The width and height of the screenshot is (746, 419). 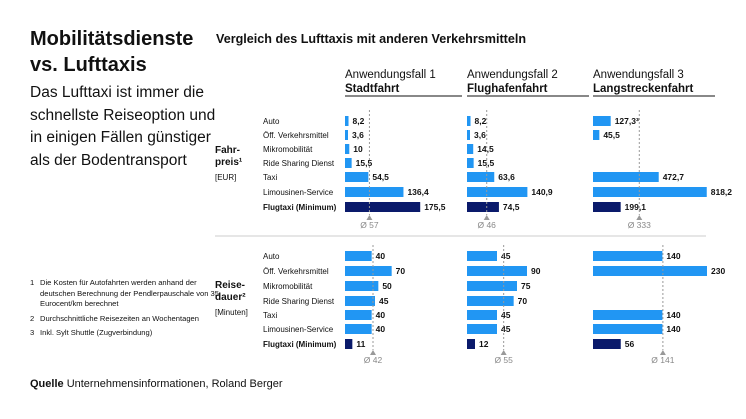 What do you see at coordinates (722, 192) in the screenshot?
I see `data-label: 818,2` at bounding box center [722, 192].